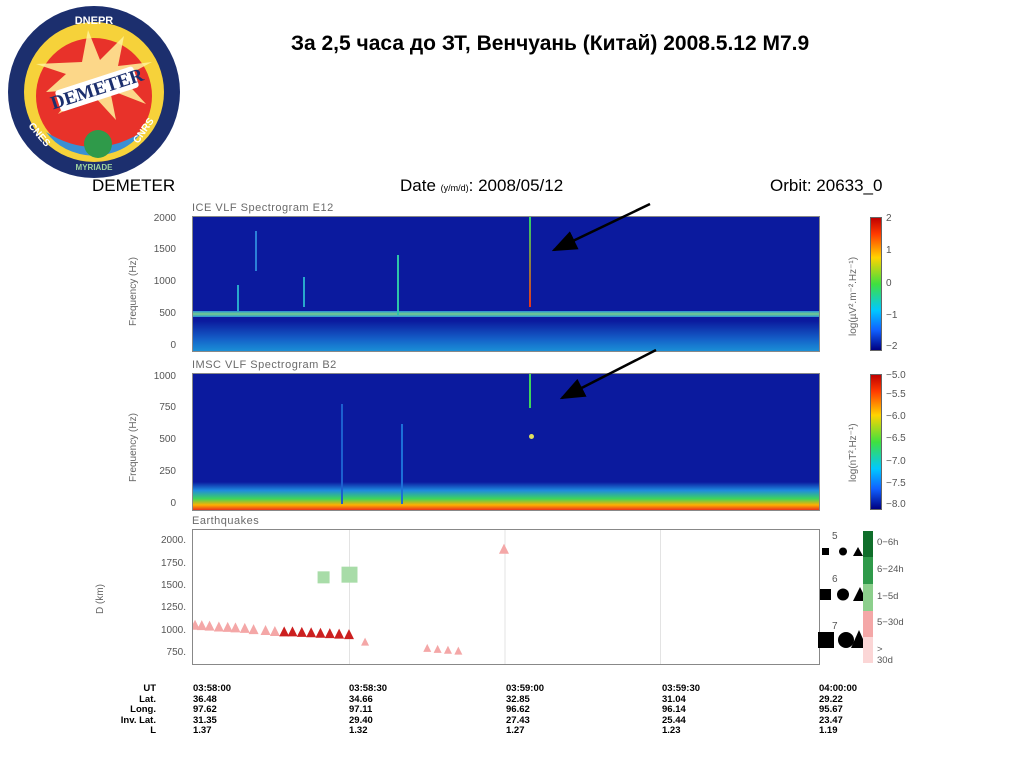 The width and height of the screenshot is (1024, 768). I want to click on orbit-table-cell: 03:59:30, so click(681, 688).